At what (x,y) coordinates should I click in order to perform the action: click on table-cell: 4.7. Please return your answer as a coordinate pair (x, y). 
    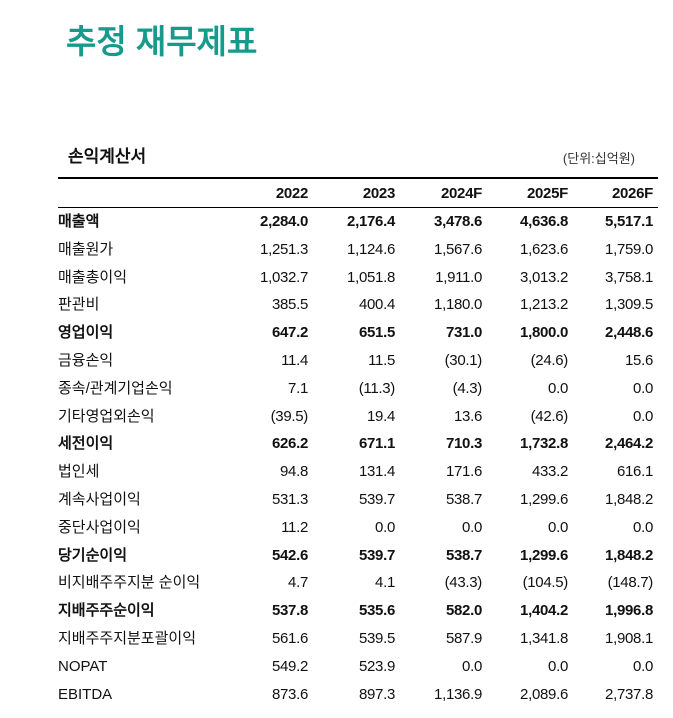
    Looking at the image, I should click on (298, 583).